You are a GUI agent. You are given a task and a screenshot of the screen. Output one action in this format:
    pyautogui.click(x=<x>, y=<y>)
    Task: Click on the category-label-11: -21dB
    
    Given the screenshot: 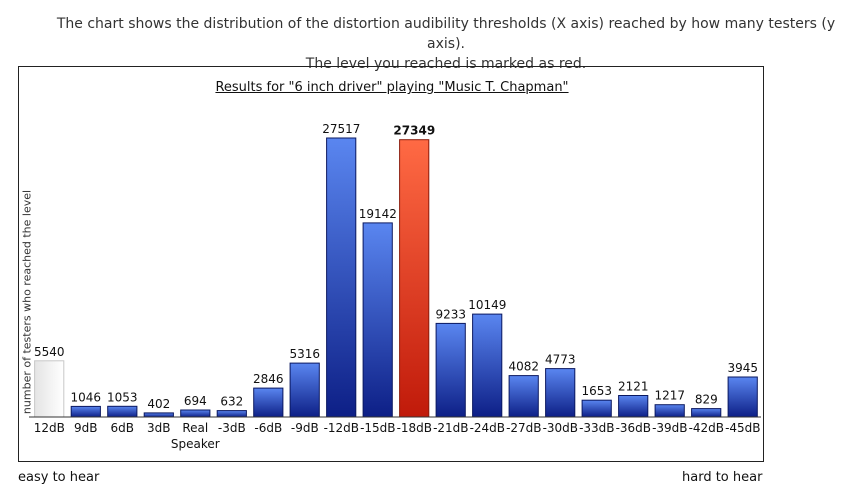 What is the action you would take?
    pyautogui.click(x=450, y=428)
    